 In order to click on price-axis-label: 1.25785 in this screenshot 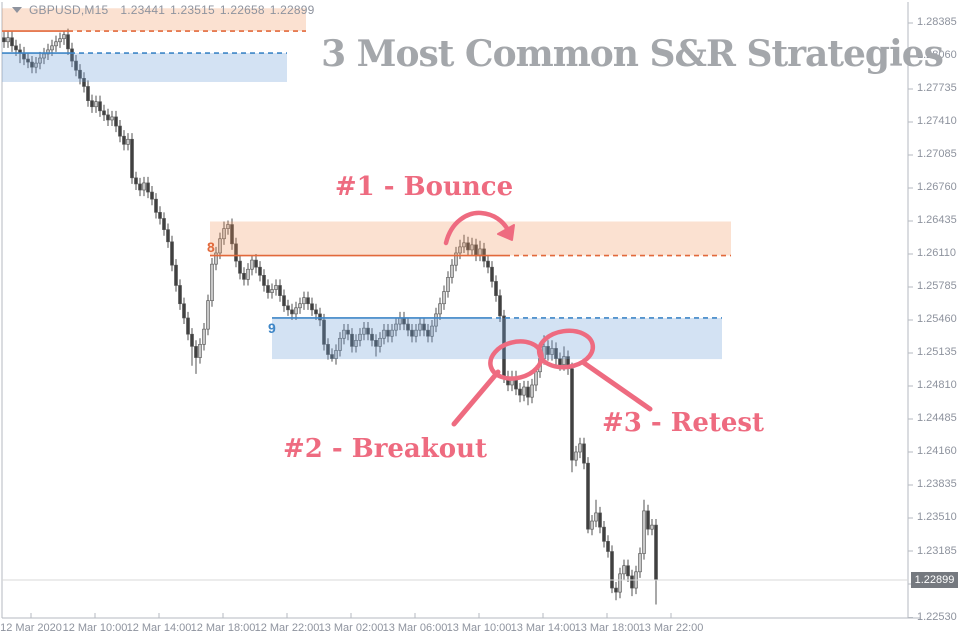, I will do `click(937, 286)`.